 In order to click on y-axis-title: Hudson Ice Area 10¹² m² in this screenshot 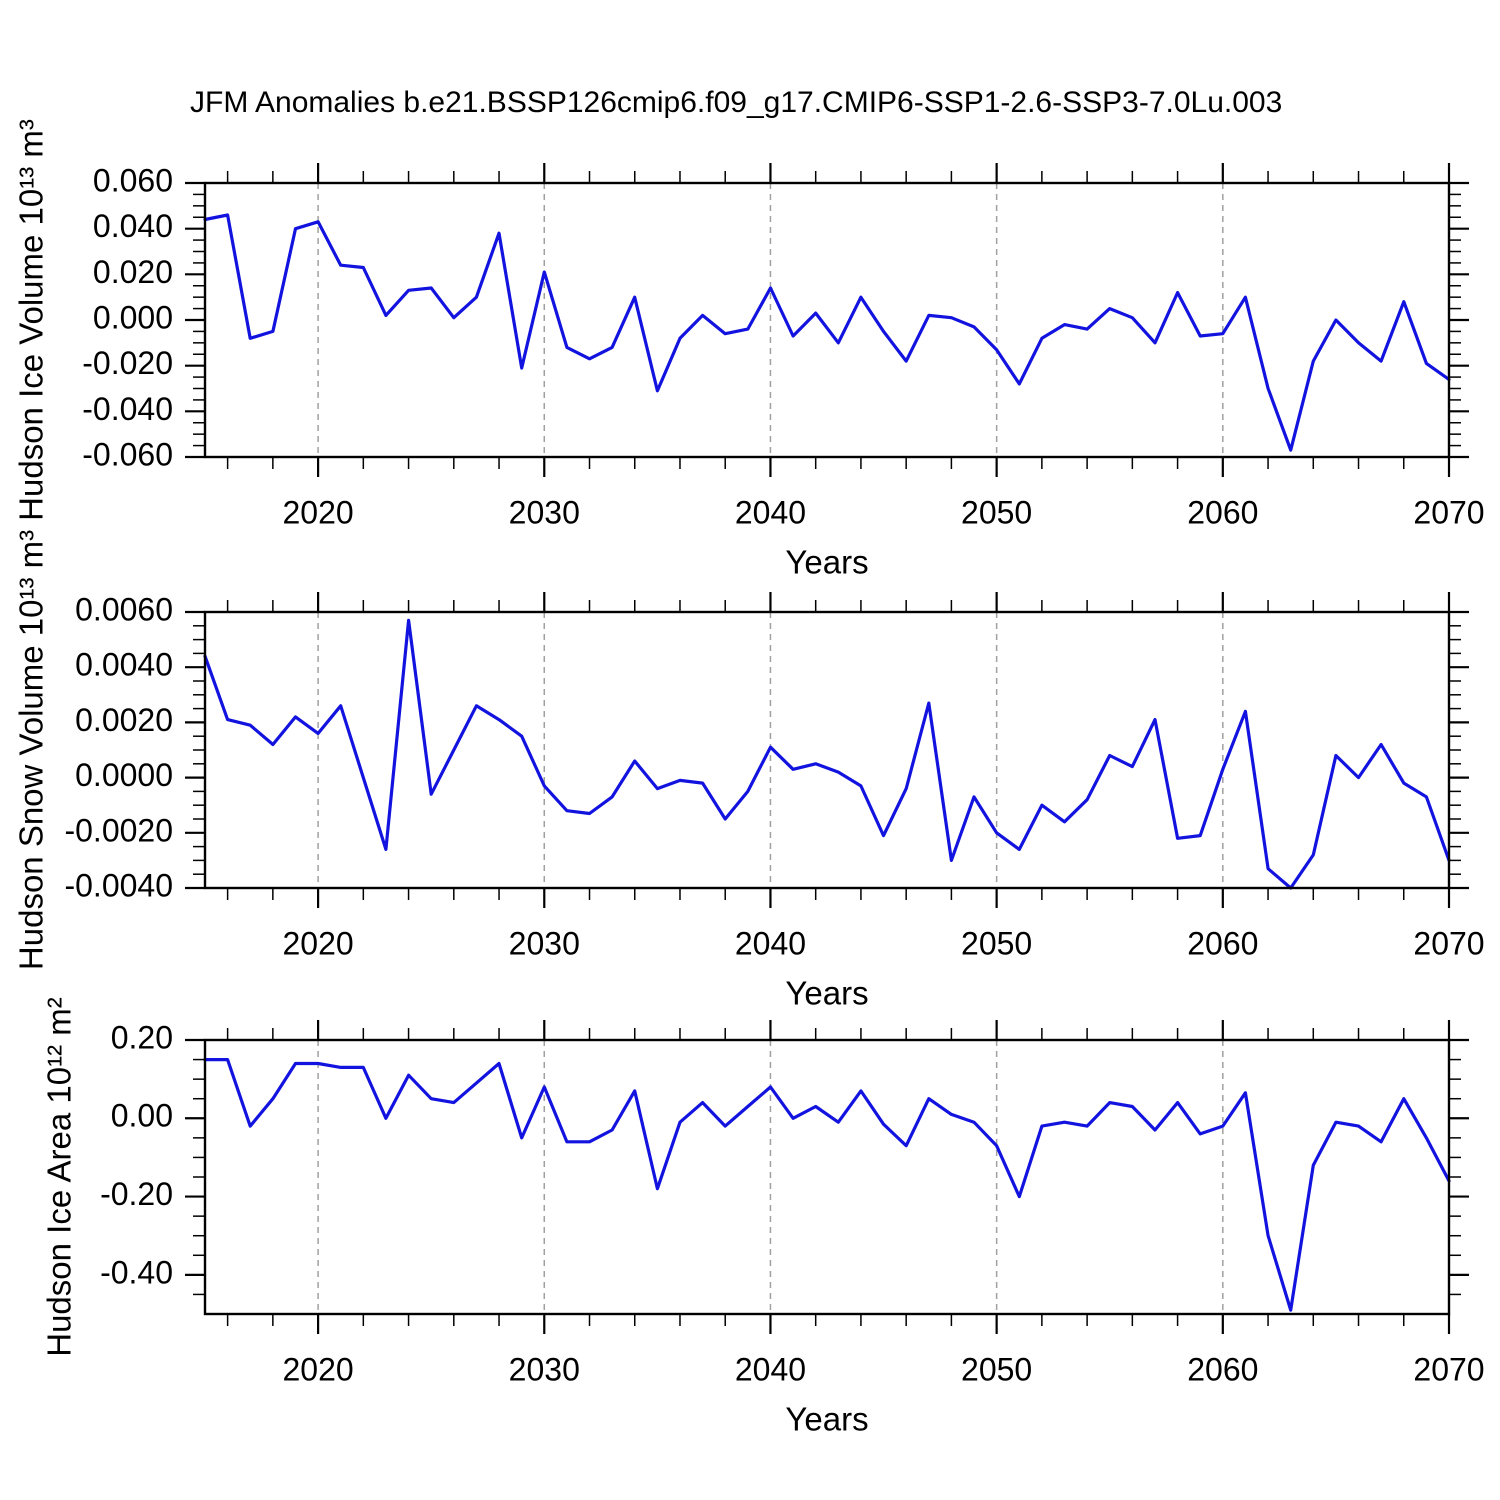, I will do `click(59, 1177)`.